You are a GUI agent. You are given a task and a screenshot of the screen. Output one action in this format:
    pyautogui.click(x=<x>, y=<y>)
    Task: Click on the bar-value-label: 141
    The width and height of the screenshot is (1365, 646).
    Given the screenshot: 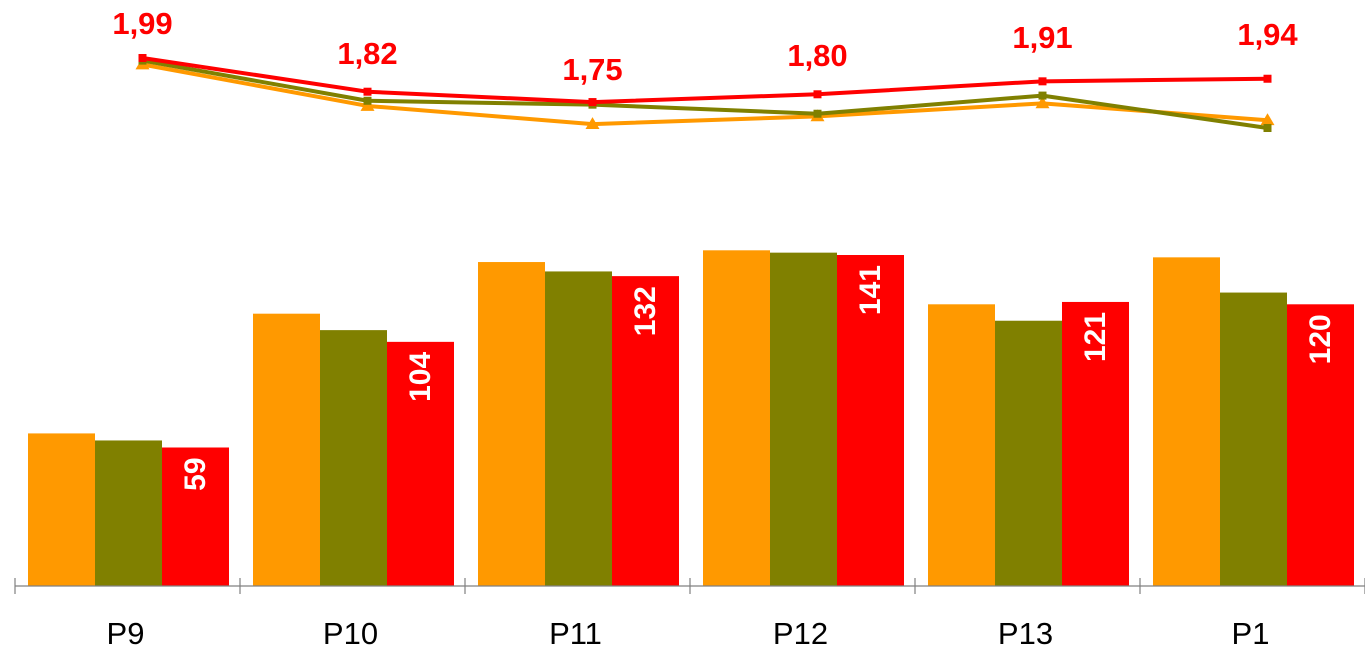 What is the action you would take?
    pyautogui.click(x=870, y=290)
    